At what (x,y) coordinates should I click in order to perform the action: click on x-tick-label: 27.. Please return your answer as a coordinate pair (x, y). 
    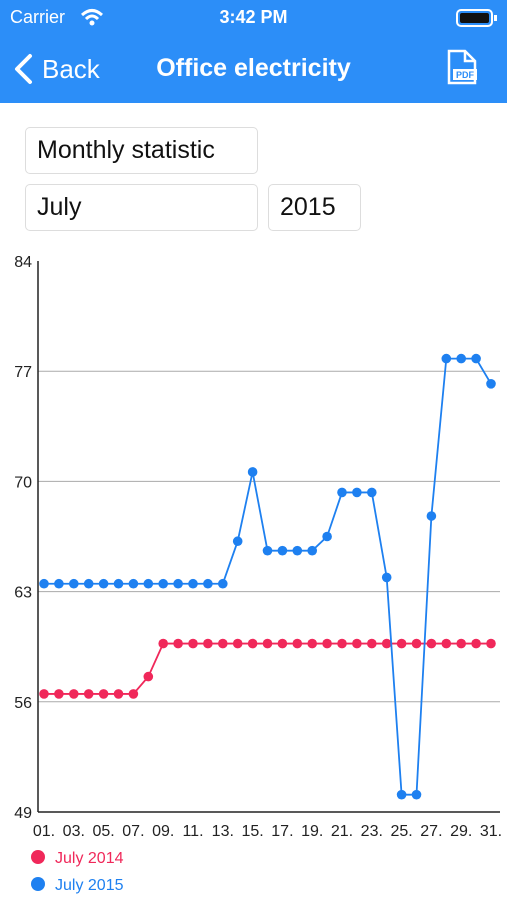
    Looking at the image, I should click on (431, 831).